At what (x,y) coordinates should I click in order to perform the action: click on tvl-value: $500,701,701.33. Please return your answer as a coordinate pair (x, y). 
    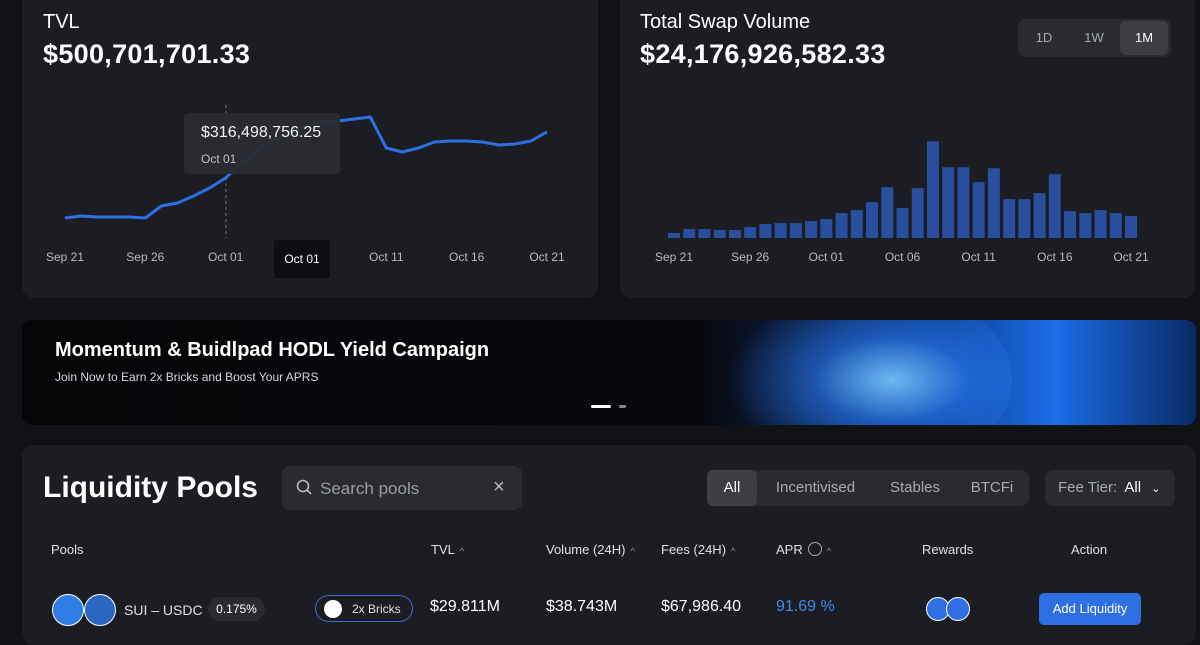
    Looking at the image, I should click on (147, 54).